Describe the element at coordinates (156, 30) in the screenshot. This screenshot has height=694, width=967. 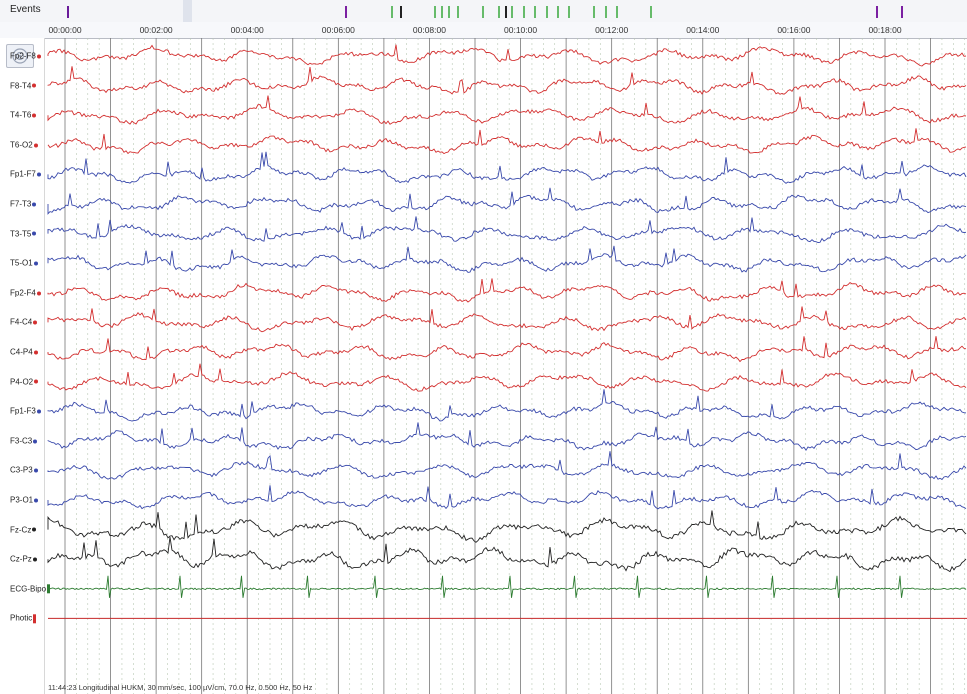
I see `time-label: 00:02:00` at that location.